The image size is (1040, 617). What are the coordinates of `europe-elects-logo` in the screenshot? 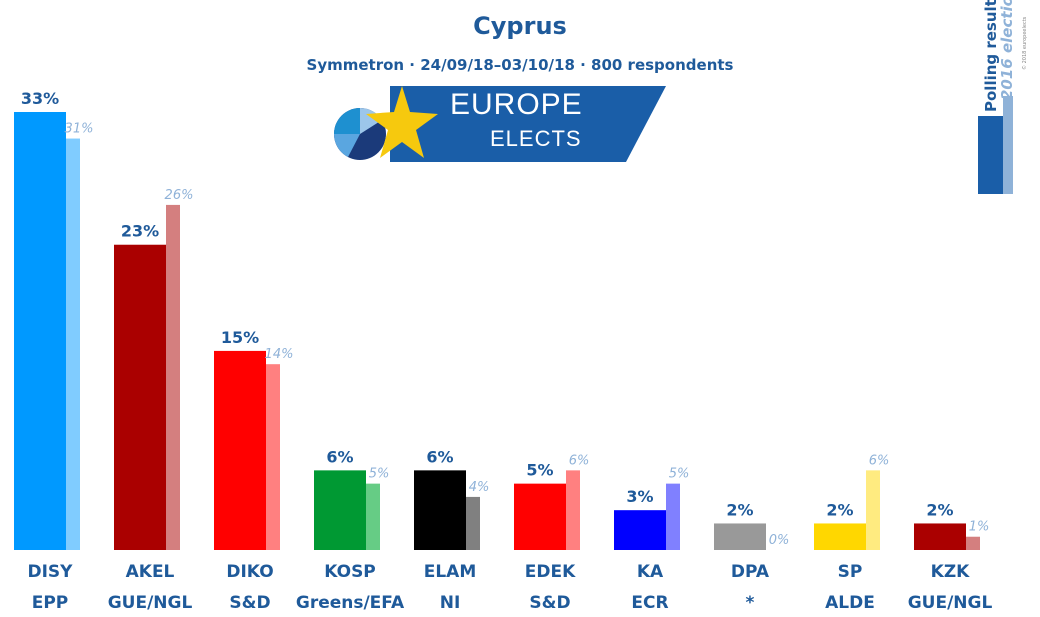 It's located at (500, 124).